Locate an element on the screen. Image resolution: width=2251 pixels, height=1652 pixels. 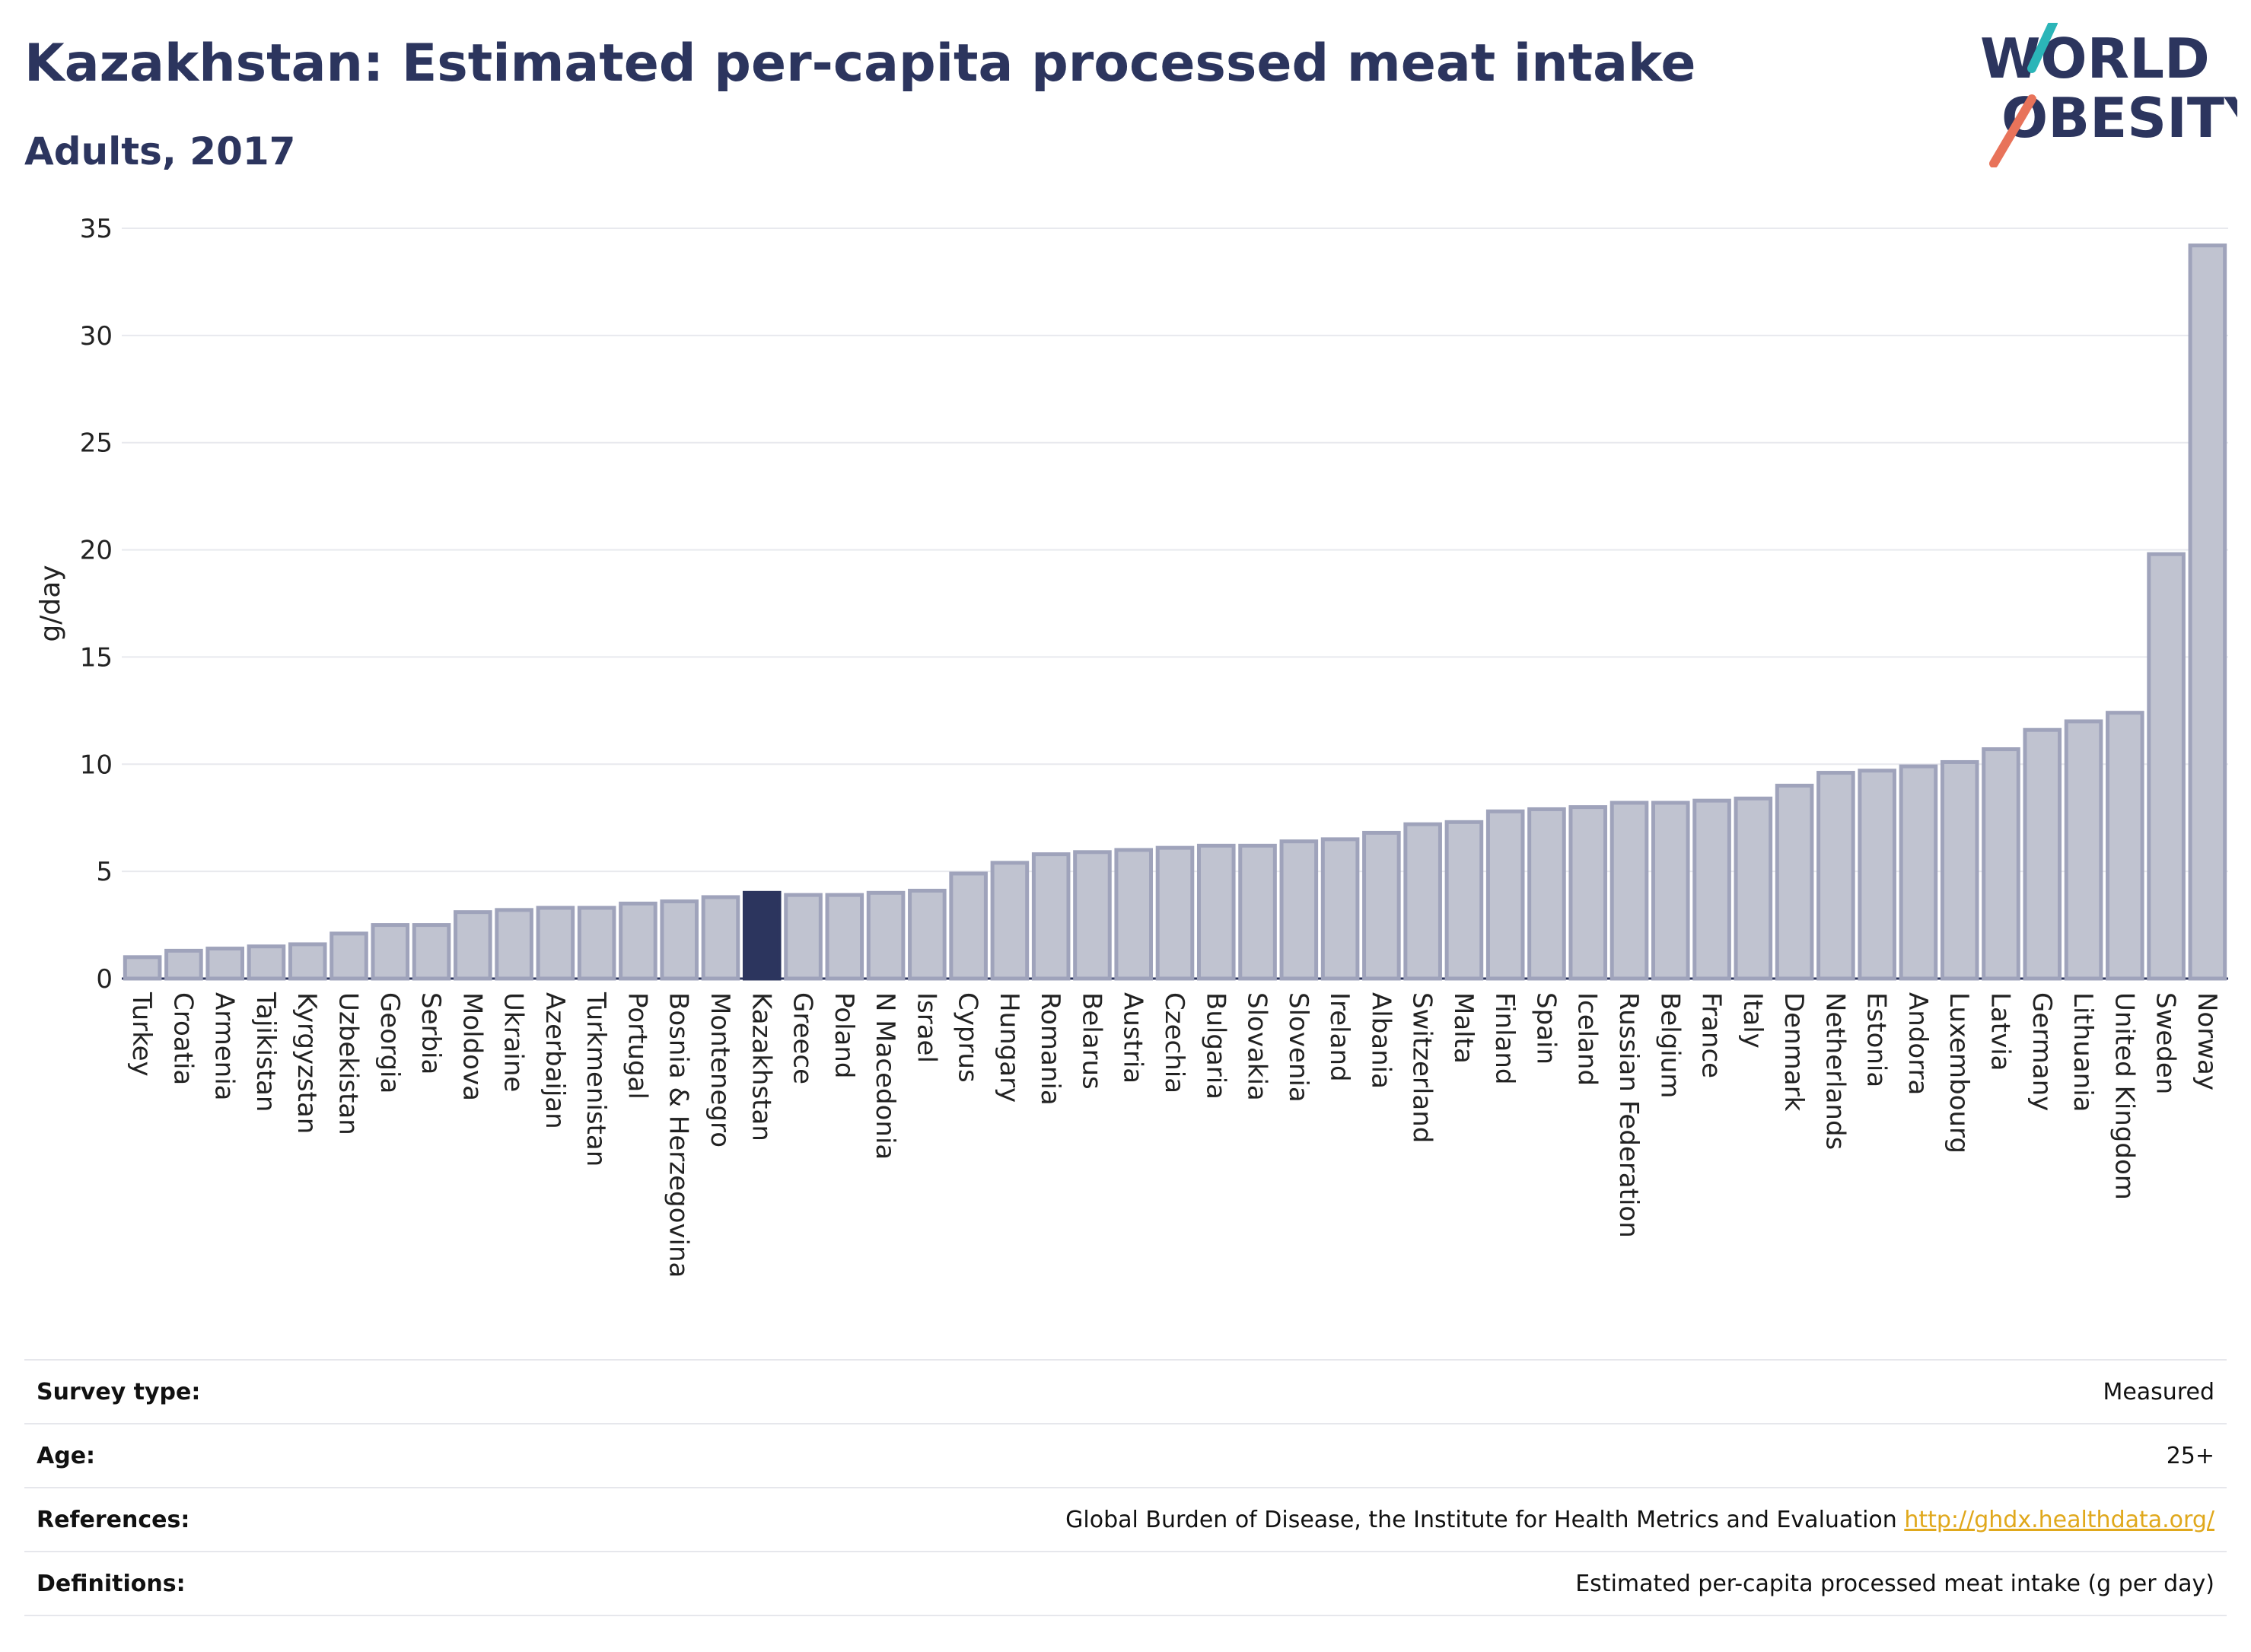
references-link: http://ghdx.healthdata.org/ is located at coordinates (2059, 1519).